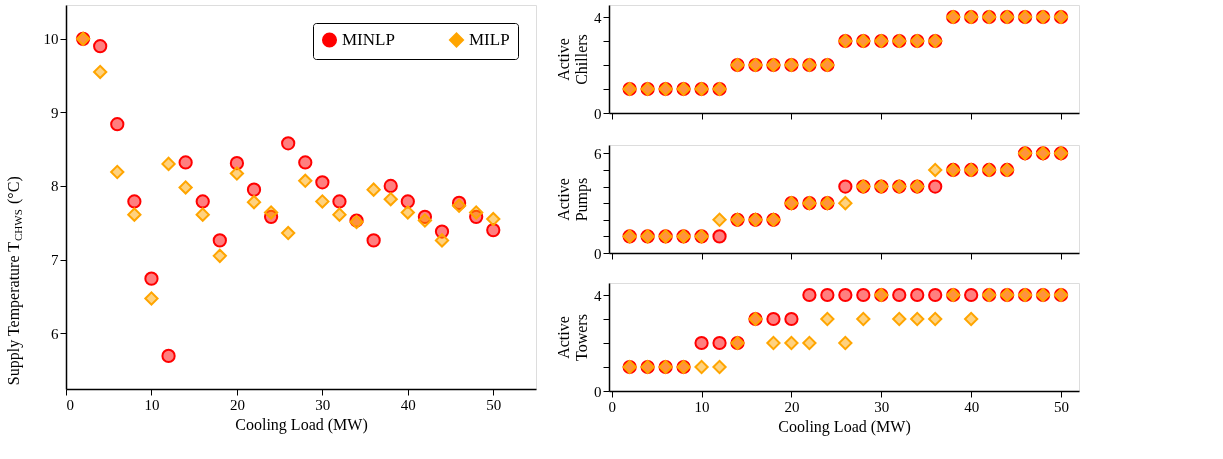  Describe the element at coordinates (51, 39) in the screenshot. I see `y-tick-label: 10` at that location.